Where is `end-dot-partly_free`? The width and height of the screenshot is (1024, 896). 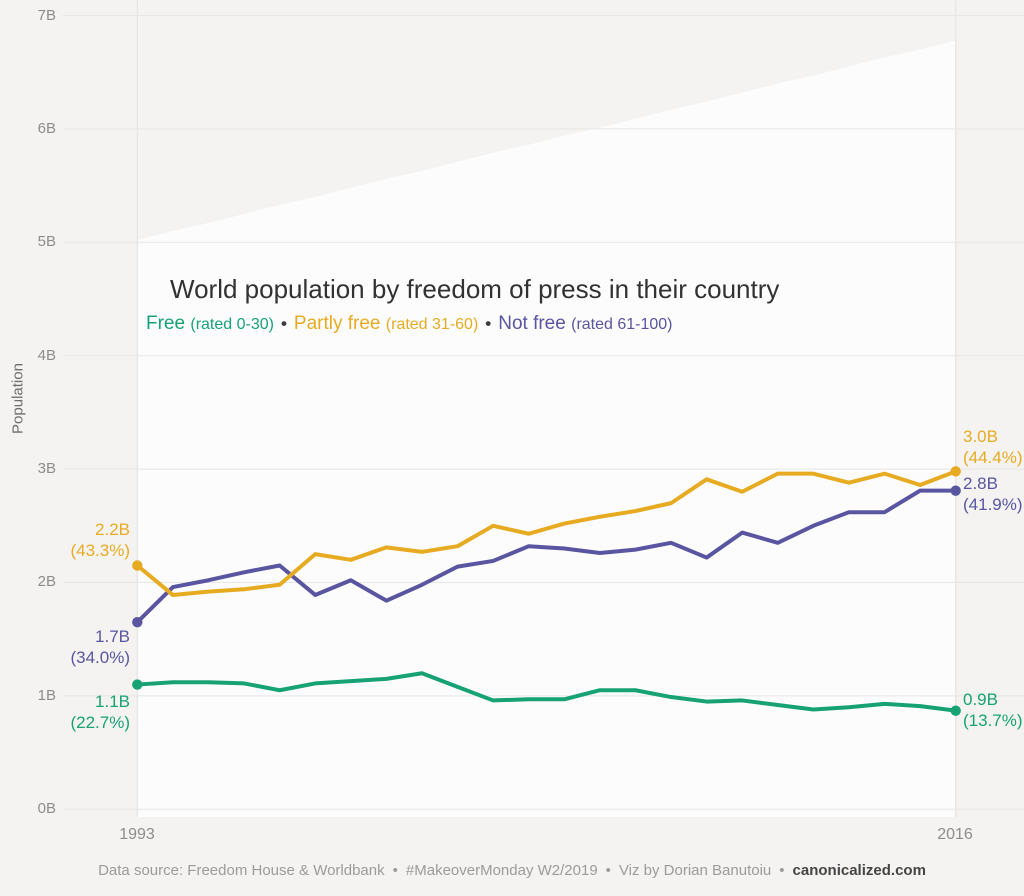
end-dot-partly_free is located at coordinates (955, 471).